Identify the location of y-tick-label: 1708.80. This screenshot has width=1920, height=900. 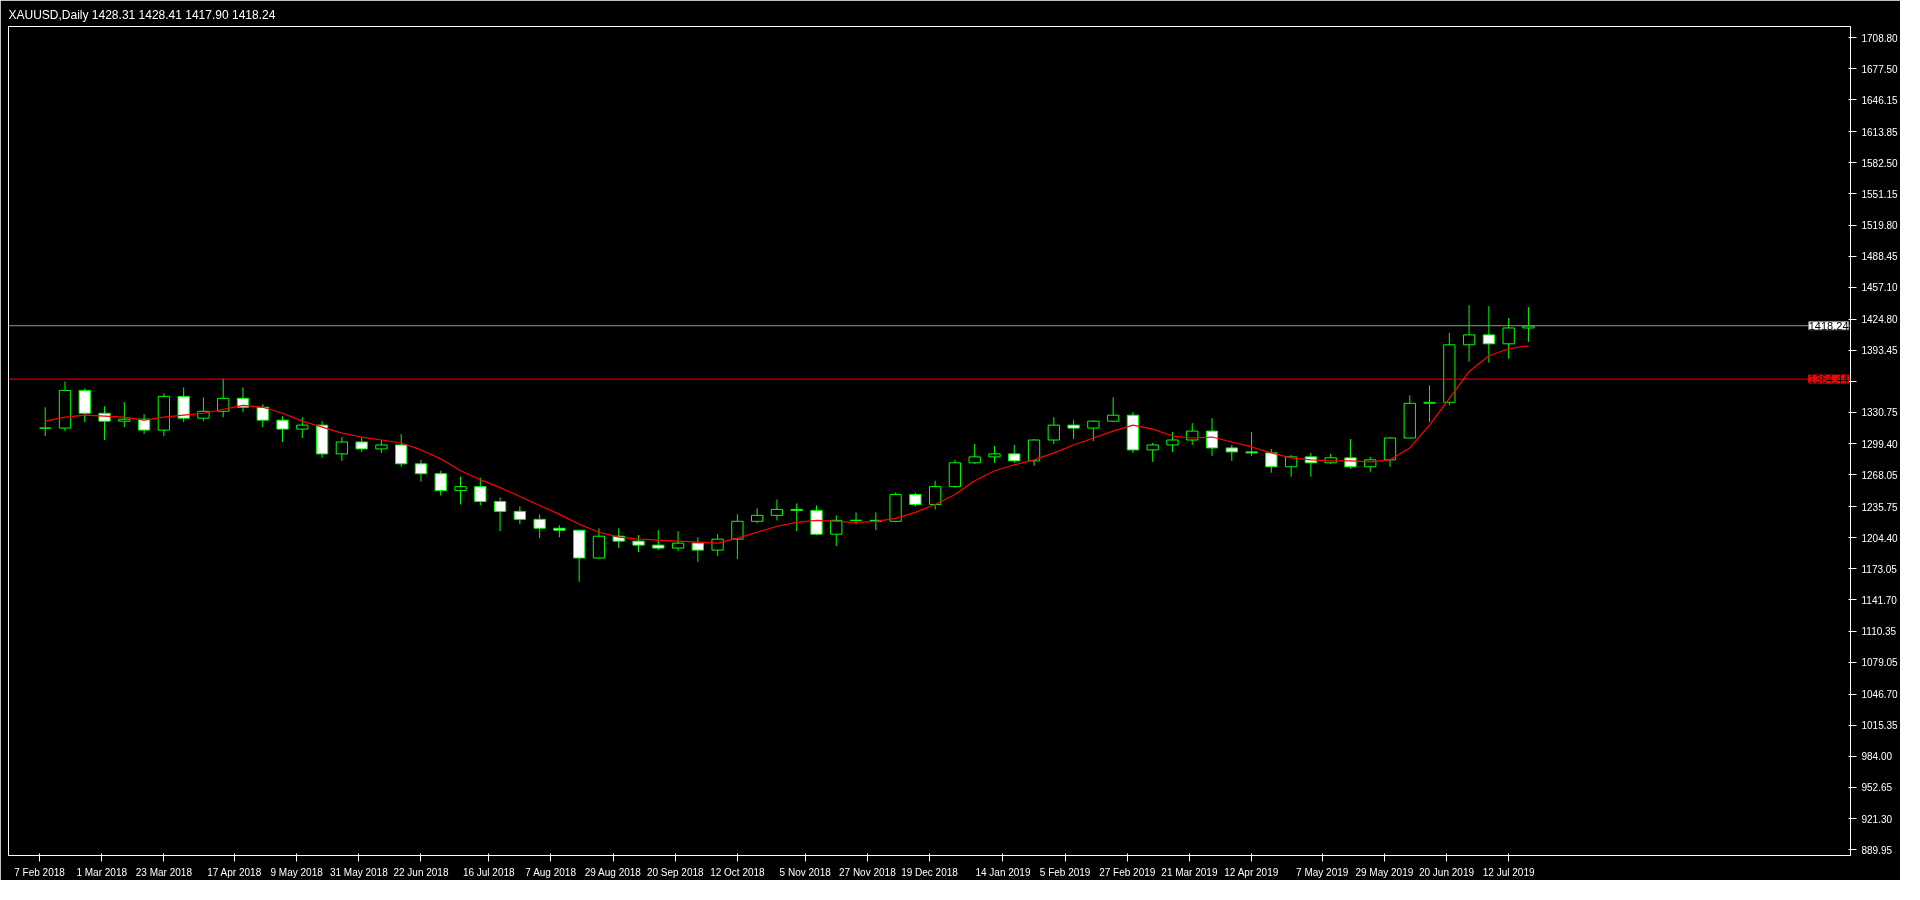
(1880, 38).